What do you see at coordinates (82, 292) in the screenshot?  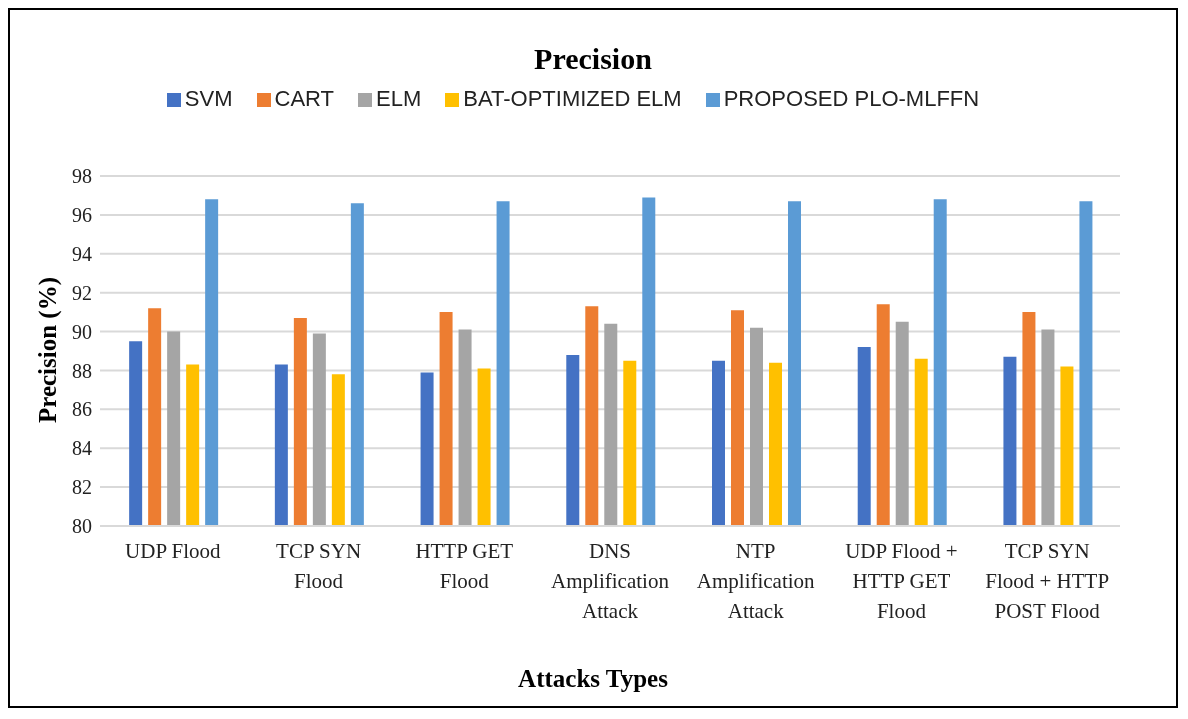 I see `y-tick-label: 92` at bounding box center [82, 292].